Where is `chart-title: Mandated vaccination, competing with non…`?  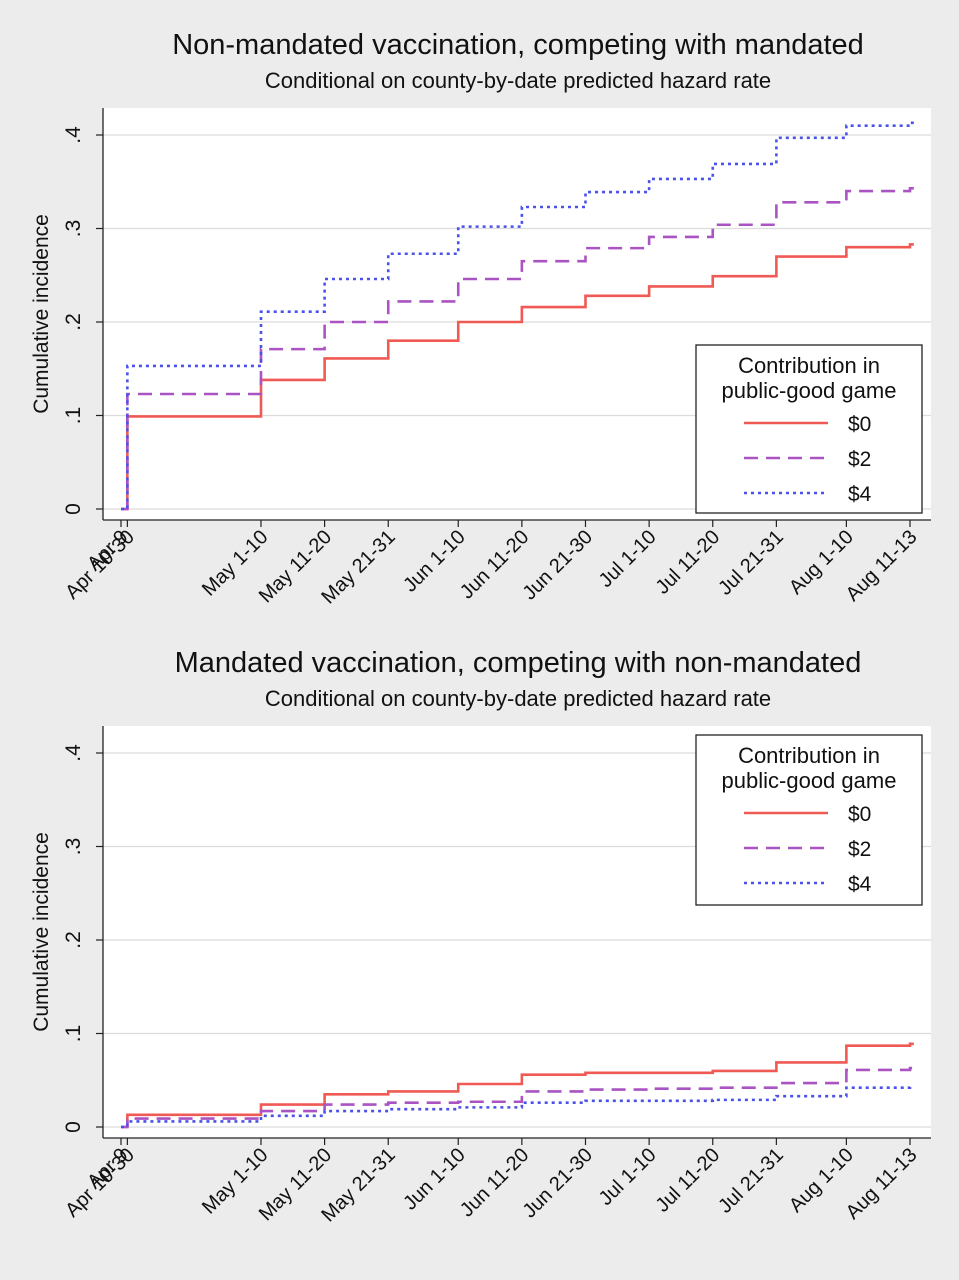
chart-title: Mandated vaccination, competing with non… is located at coordinates (518, 663).